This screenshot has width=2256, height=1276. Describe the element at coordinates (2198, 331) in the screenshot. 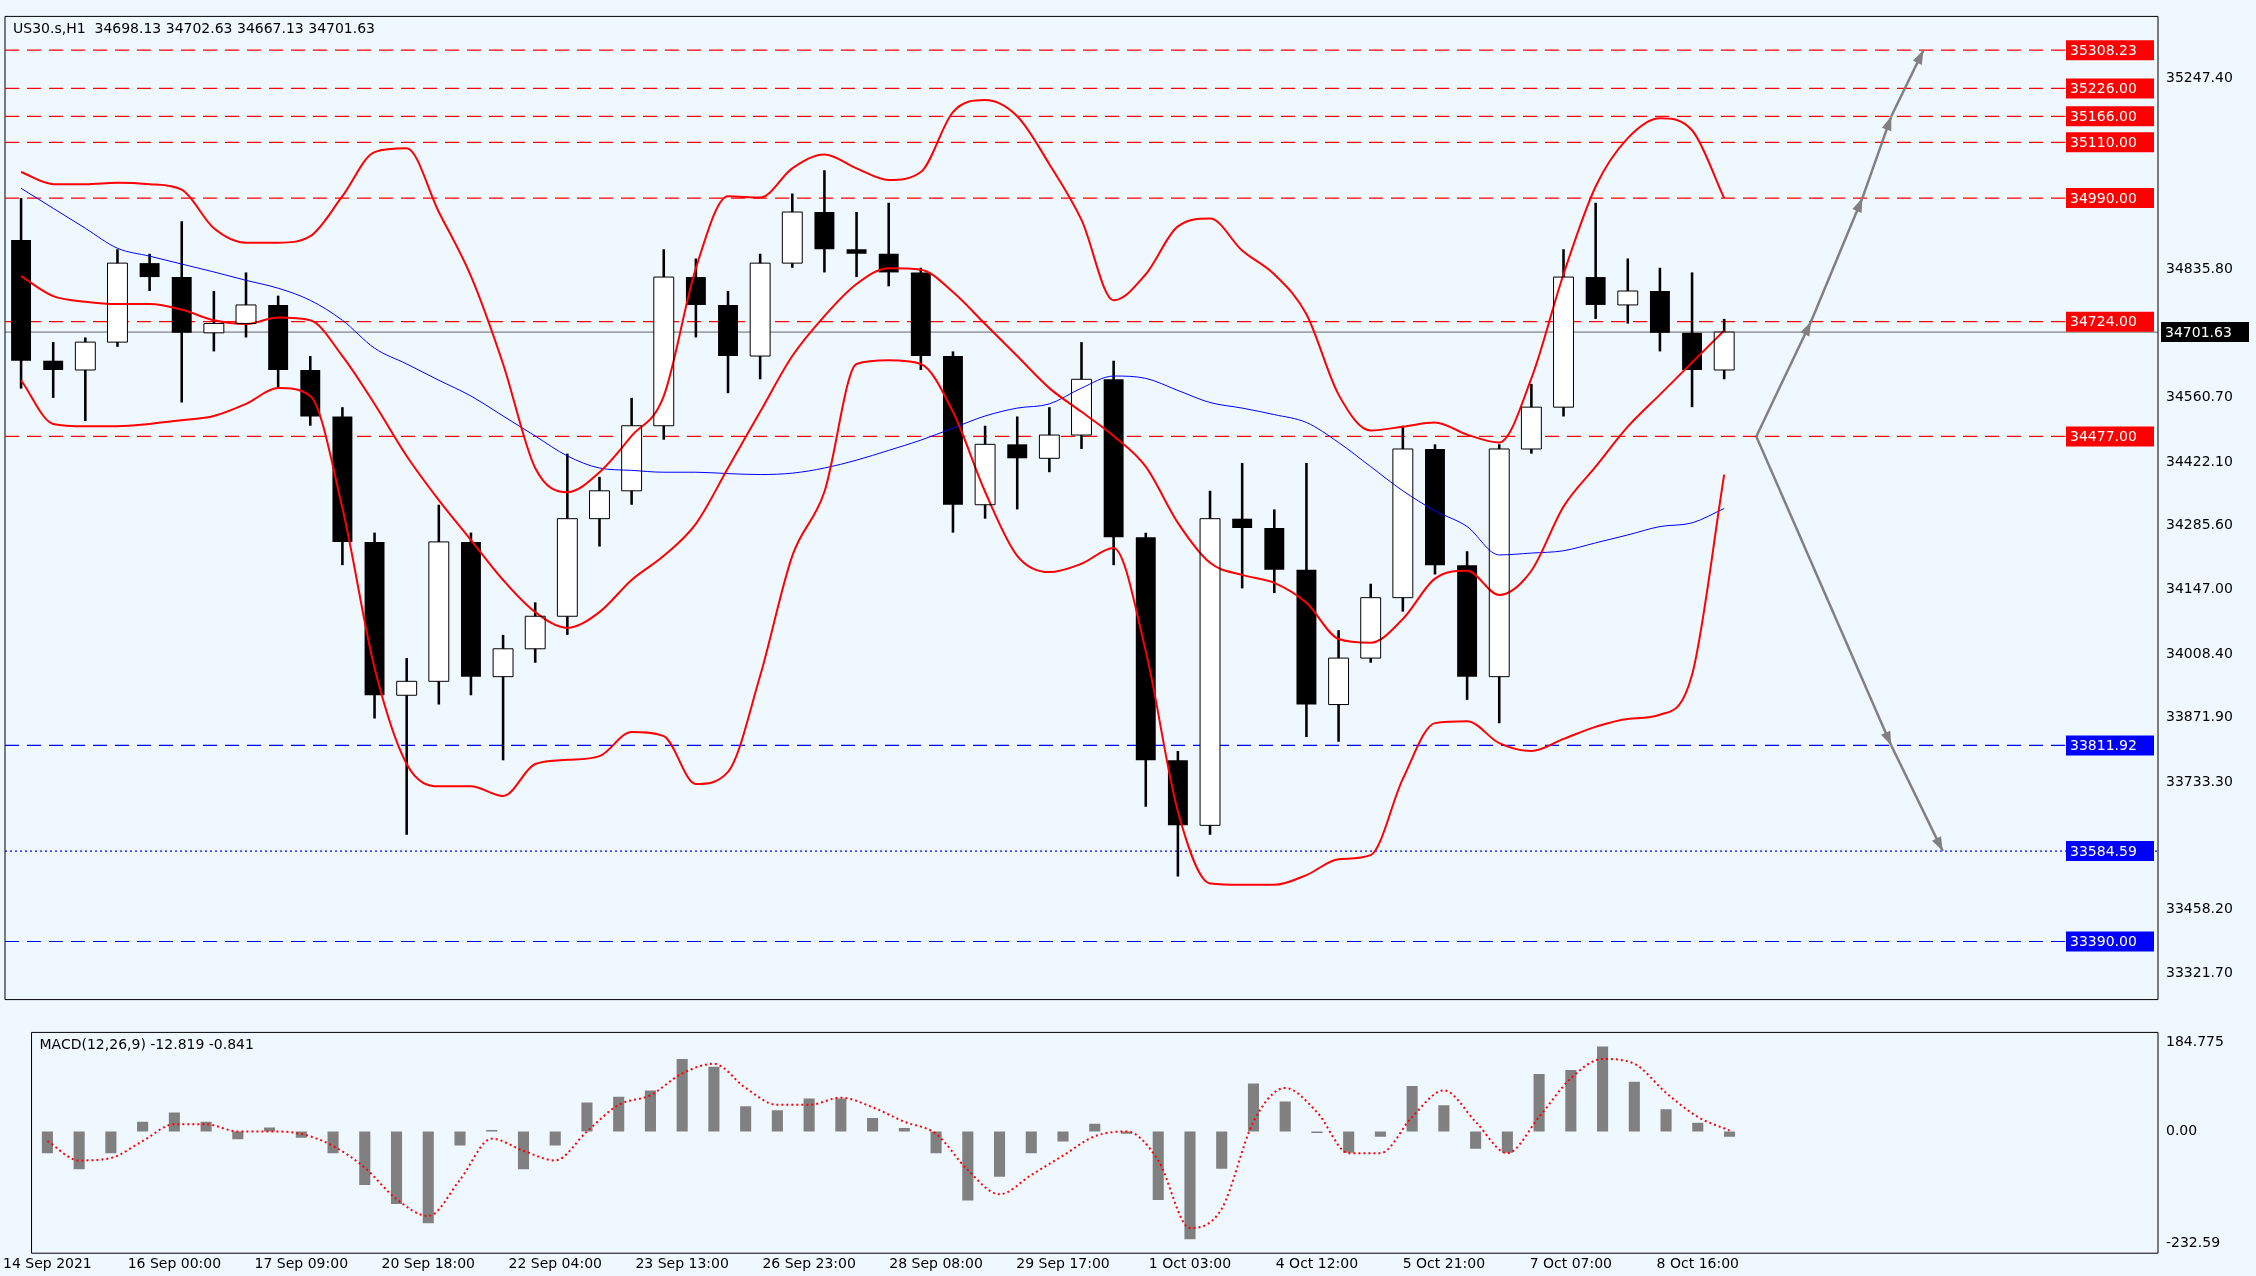

I see `ref-line-label: 34701.63` at that location.